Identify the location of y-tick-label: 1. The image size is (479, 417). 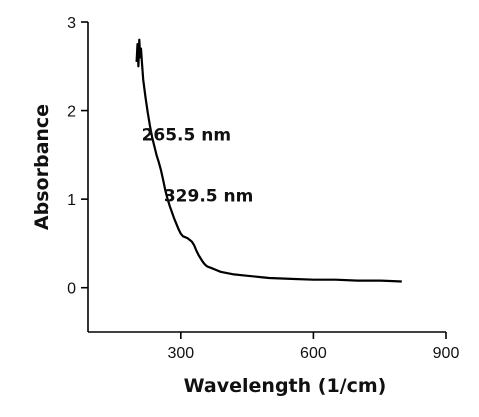
(71, 200).